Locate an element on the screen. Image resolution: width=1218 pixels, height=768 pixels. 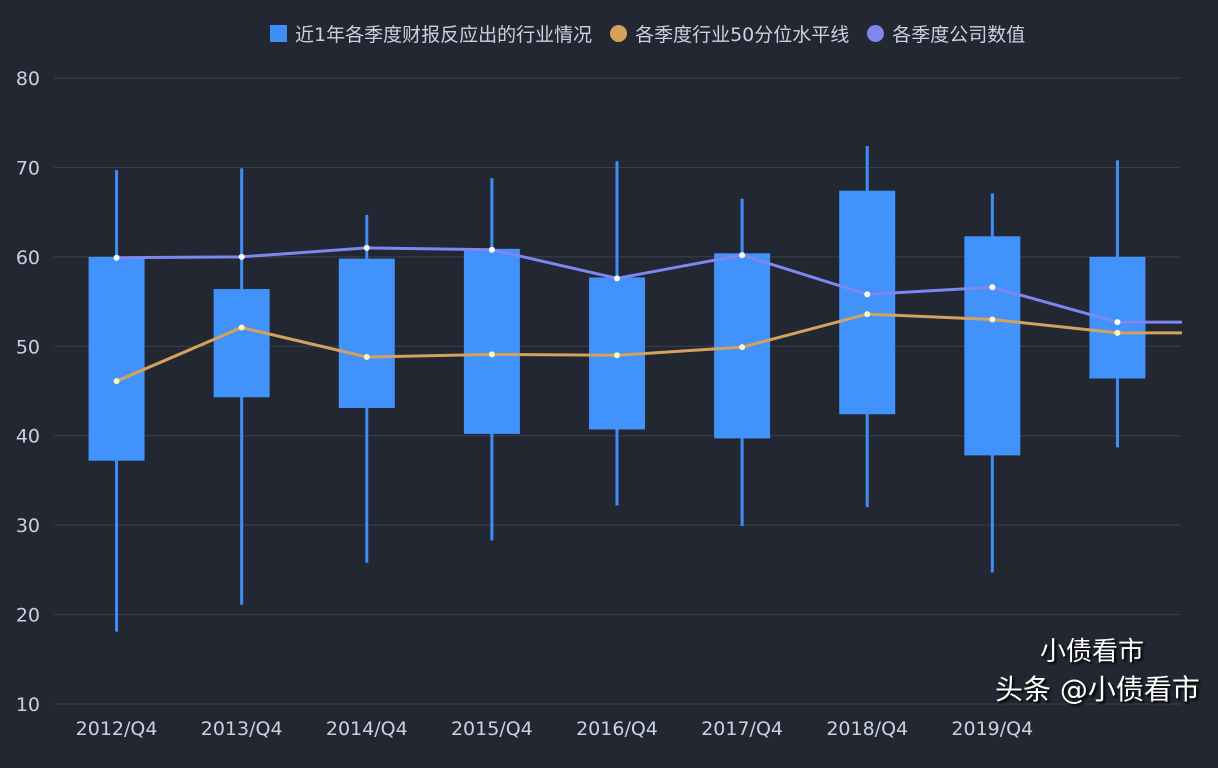
x-tick-label: 2012/Q4 is located at coordinates (117, 729).